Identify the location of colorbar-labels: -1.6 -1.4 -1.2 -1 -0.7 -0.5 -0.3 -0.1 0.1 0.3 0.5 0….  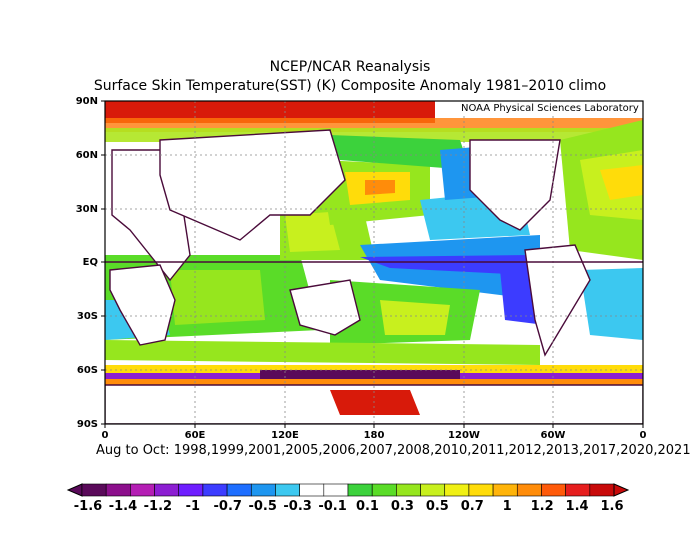
(349, 506).